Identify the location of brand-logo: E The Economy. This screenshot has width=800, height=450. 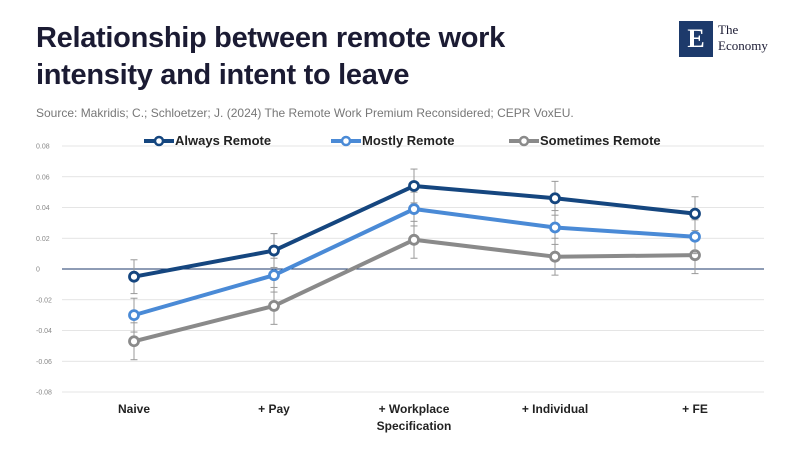
(734, 39).